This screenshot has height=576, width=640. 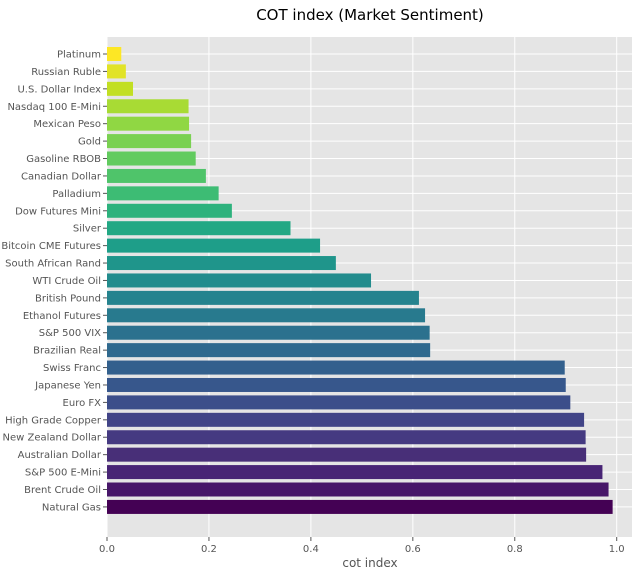 What do you see at coordinates (62, 490) in the screenshot?
I see `y-tick-label: Brent Crude Oil` at bounding box center [62, 490].